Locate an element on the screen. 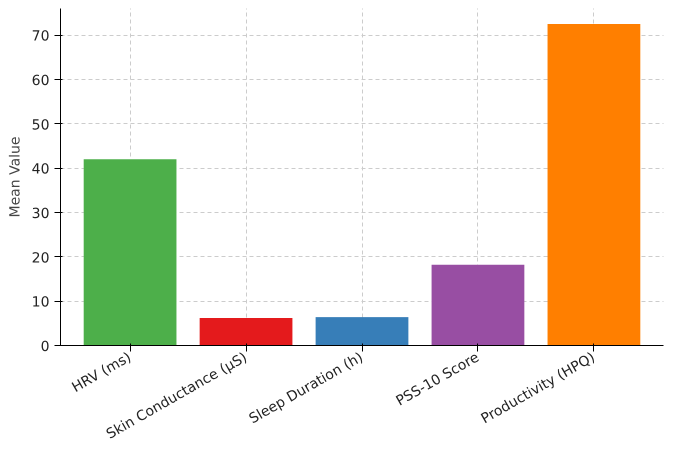  y-tick-label: 20 is located at coordinates (41, 258).